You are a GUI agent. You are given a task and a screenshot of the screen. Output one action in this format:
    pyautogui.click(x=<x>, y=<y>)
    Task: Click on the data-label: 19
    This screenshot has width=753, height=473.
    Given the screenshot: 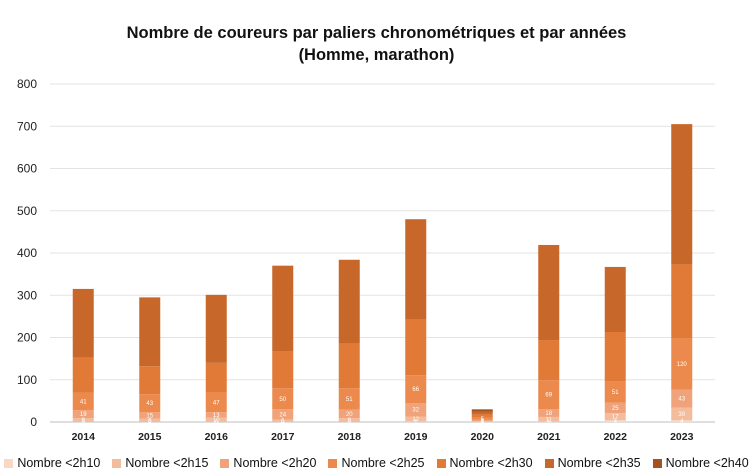 What is the action you would take?
    pyautogui.click(x=83, y=415)
    